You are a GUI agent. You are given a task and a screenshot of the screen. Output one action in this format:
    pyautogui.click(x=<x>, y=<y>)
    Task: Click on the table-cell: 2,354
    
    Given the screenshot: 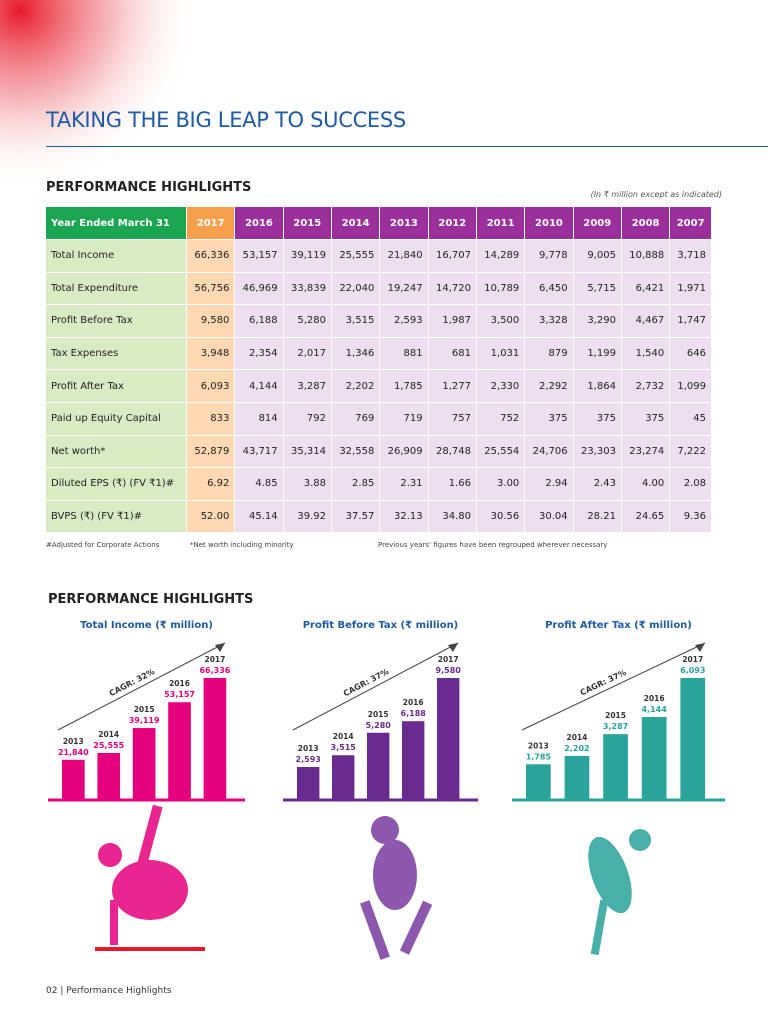 What is the action you would take?
    pyautogui.click(x=259, y=354)
    